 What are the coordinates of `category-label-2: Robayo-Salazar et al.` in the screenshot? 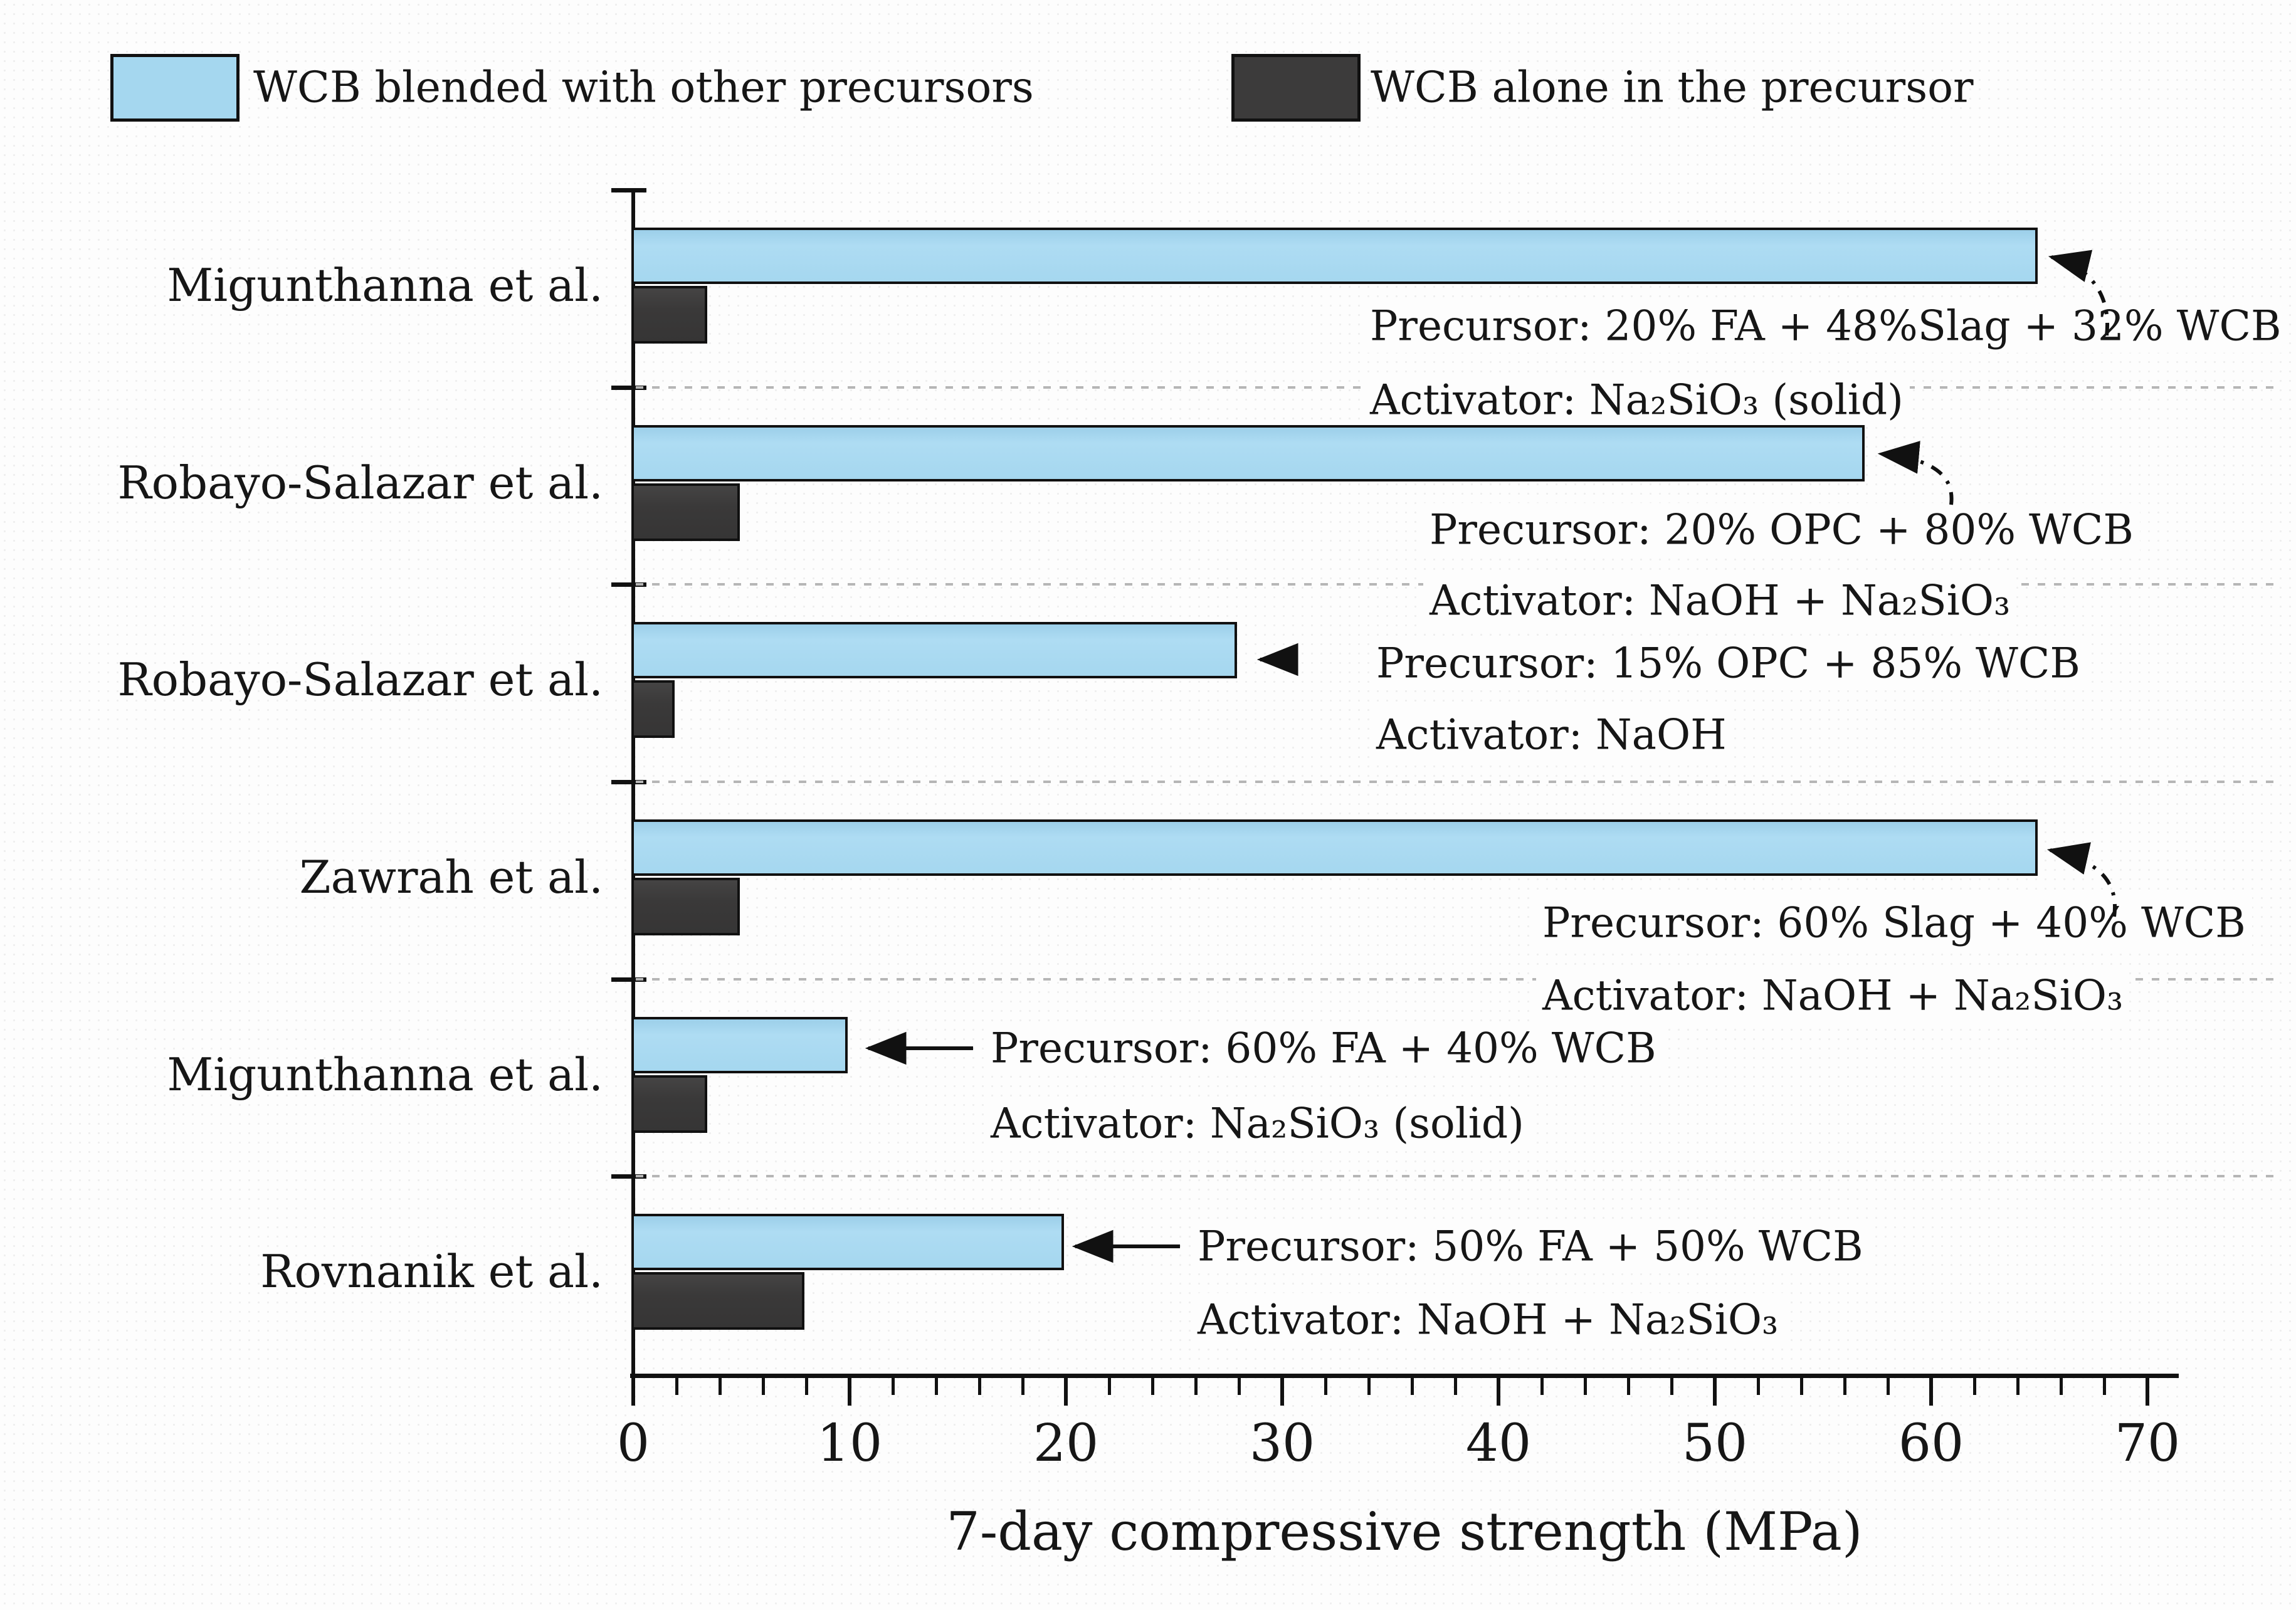 It's located at (360, 483).